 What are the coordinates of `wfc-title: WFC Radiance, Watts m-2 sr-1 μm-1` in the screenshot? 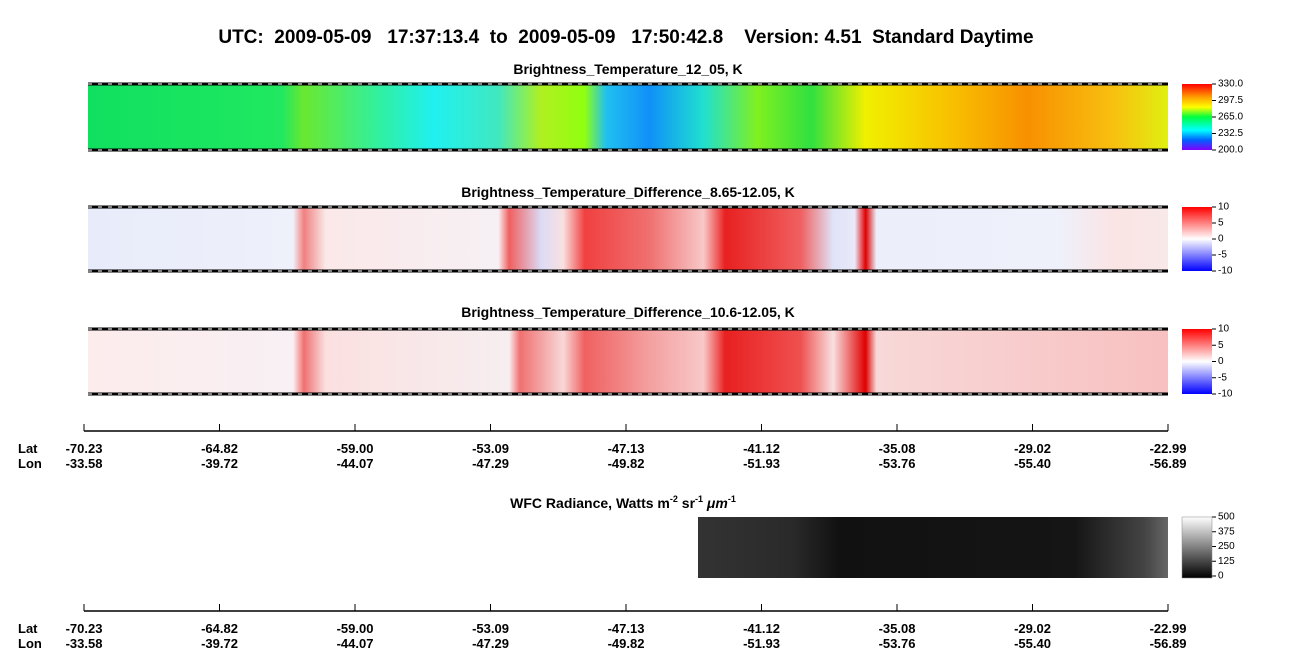 It's located at (623, 502).